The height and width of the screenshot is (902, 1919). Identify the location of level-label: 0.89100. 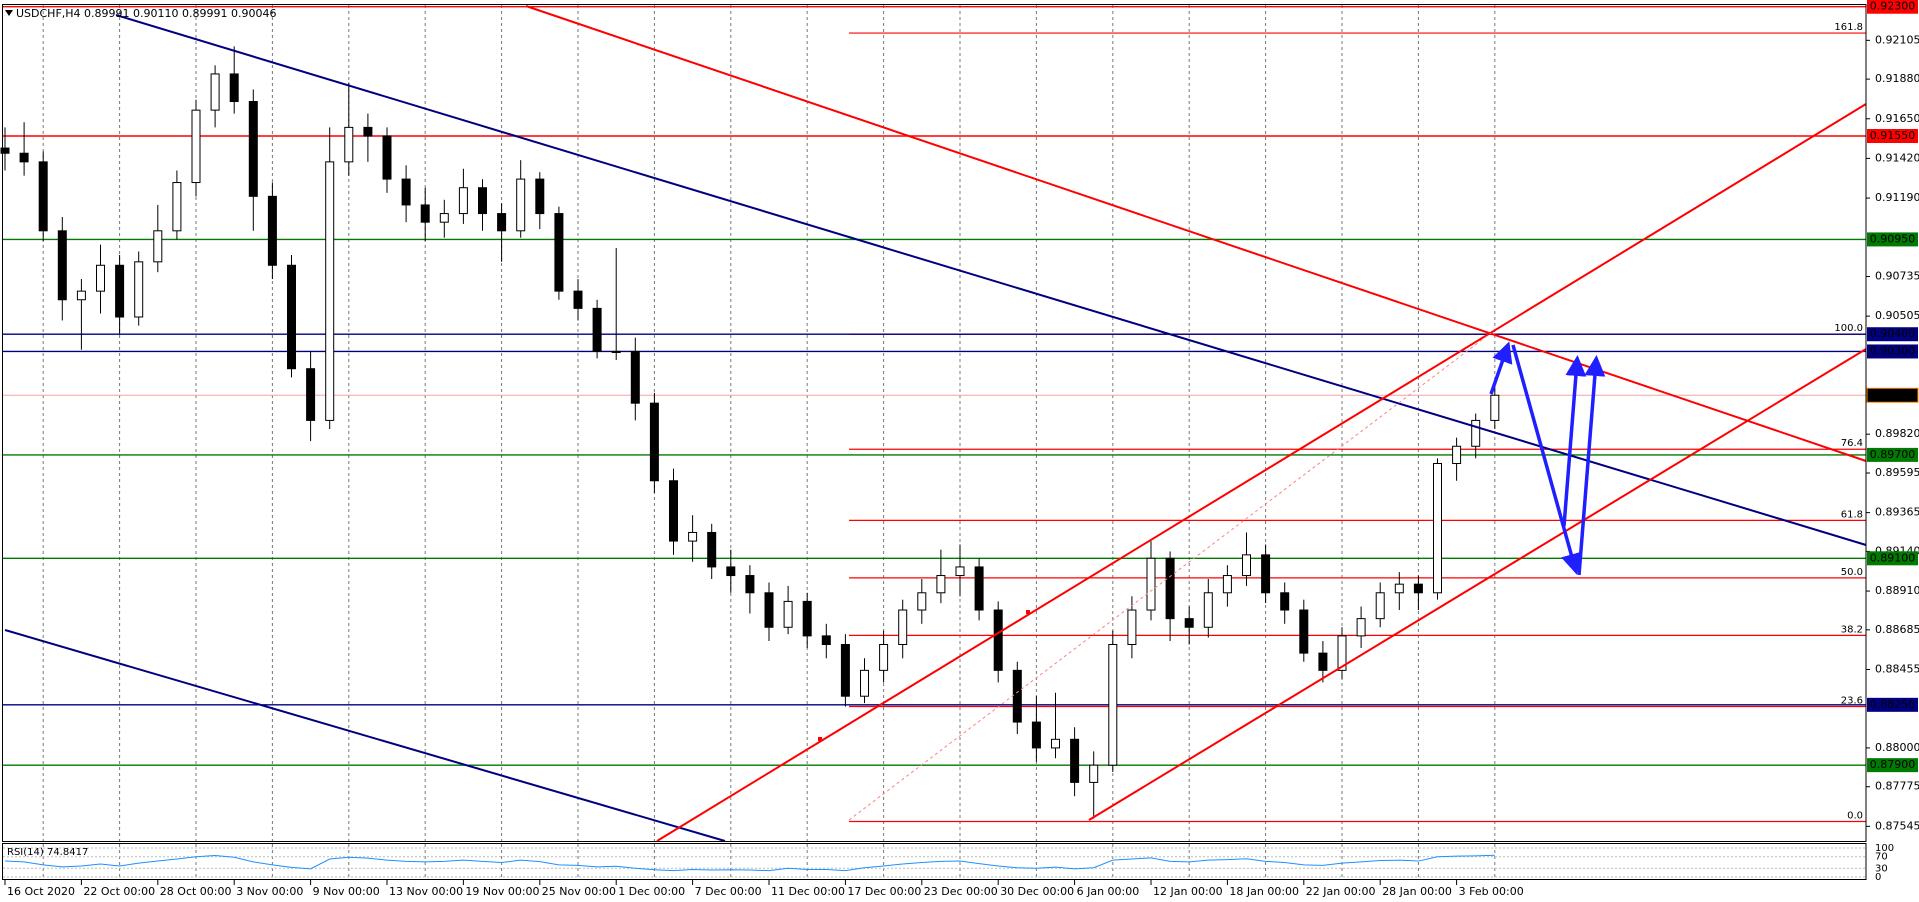
(1893, 557).